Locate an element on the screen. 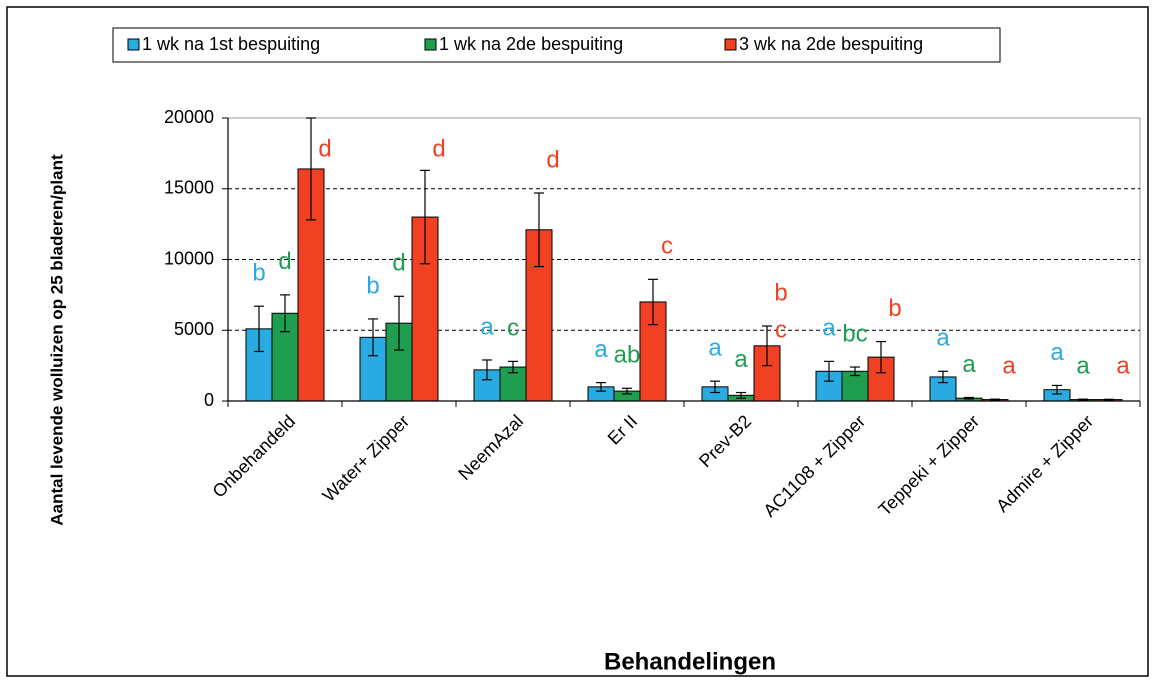  significance-letter: bc is located at coordinates (854, 333).